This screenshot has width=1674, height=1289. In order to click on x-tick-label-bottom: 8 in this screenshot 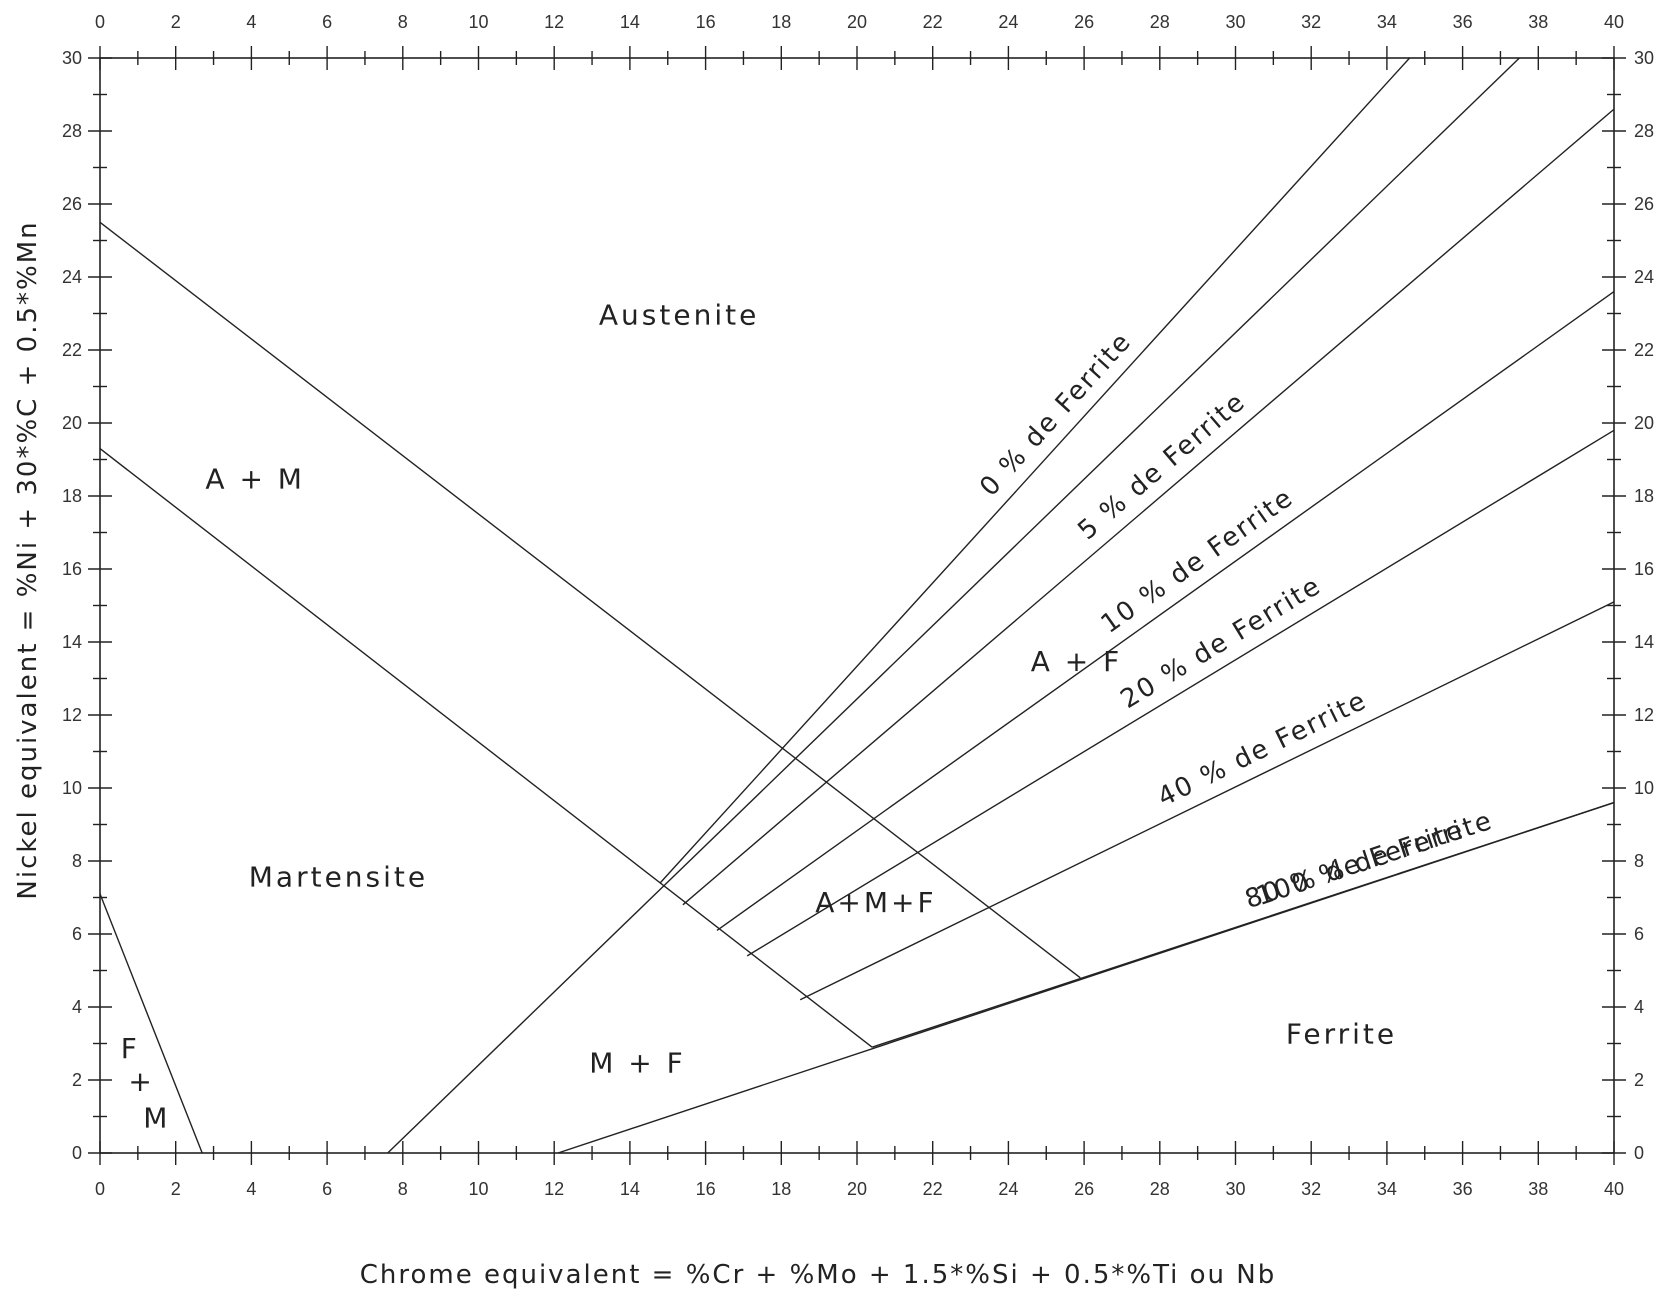, I will do `click(403, 1189)`.